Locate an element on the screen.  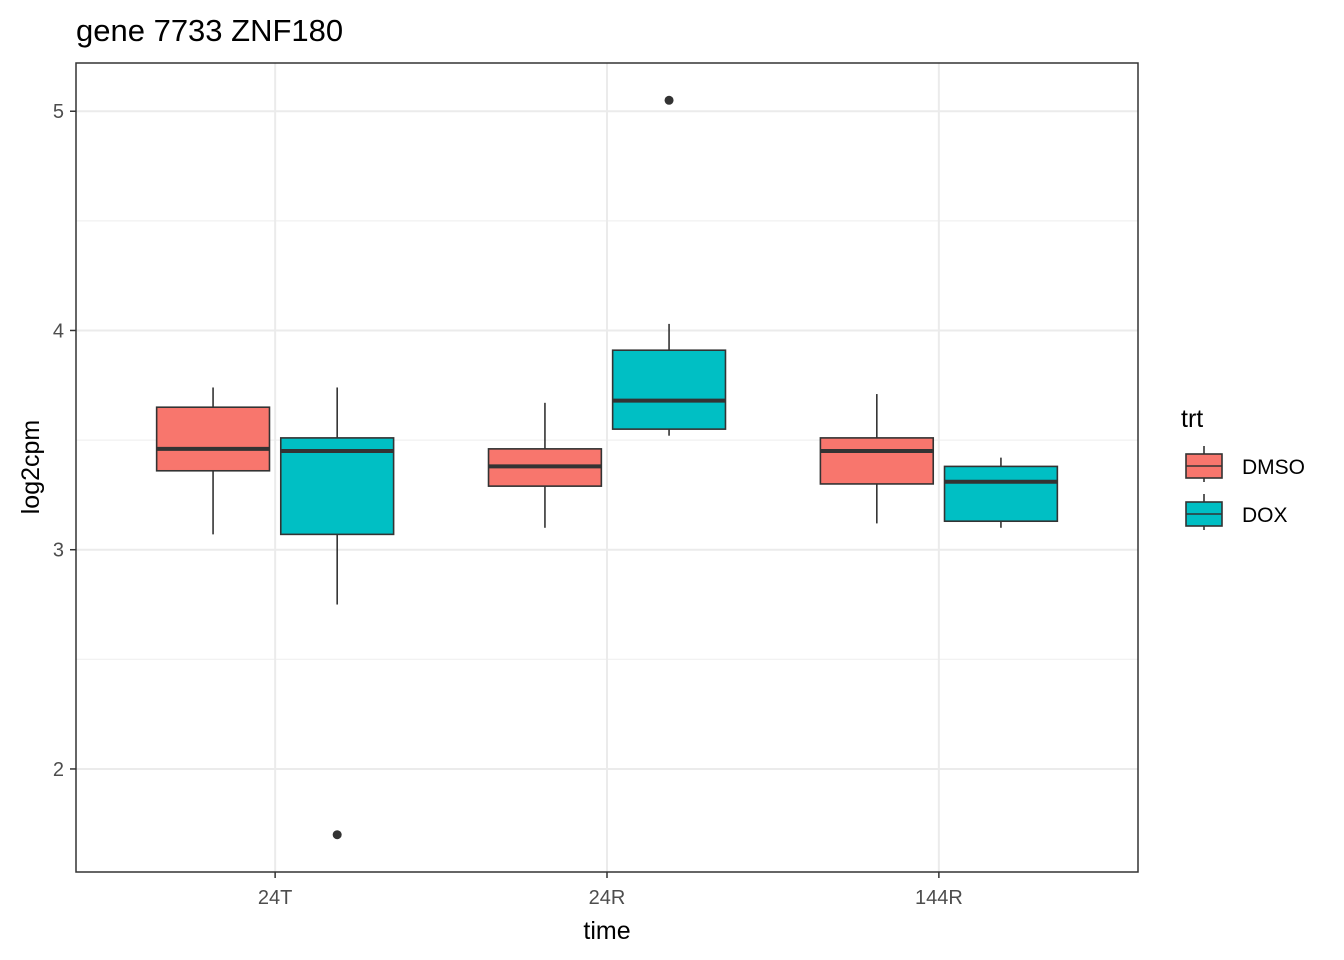
y-tick-label: 3 is located at coordinates (58, 551).